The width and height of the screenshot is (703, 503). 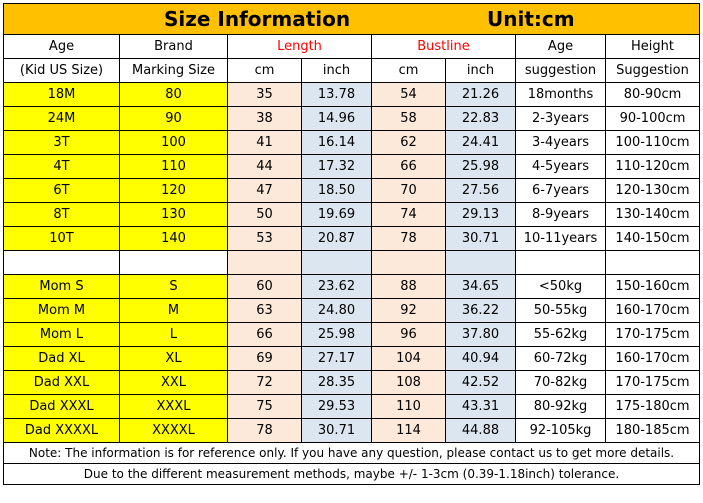 What do you see at coordinates (408, 334) in the screenshot?
I see `bust-cm-cell: 96` at bounding box center [408, 334].